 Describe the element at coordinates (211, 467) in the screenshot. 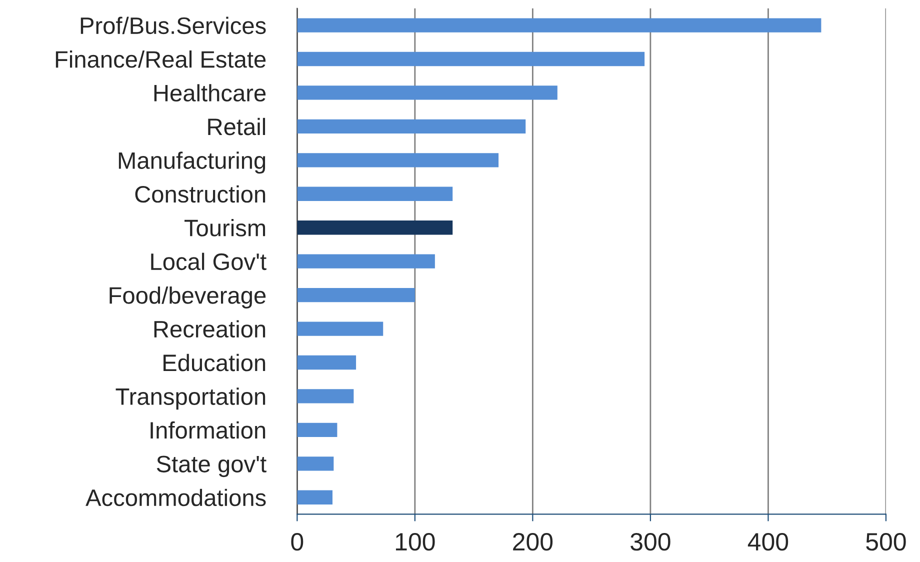

I see `y-tick-label: State gov't` at that location.